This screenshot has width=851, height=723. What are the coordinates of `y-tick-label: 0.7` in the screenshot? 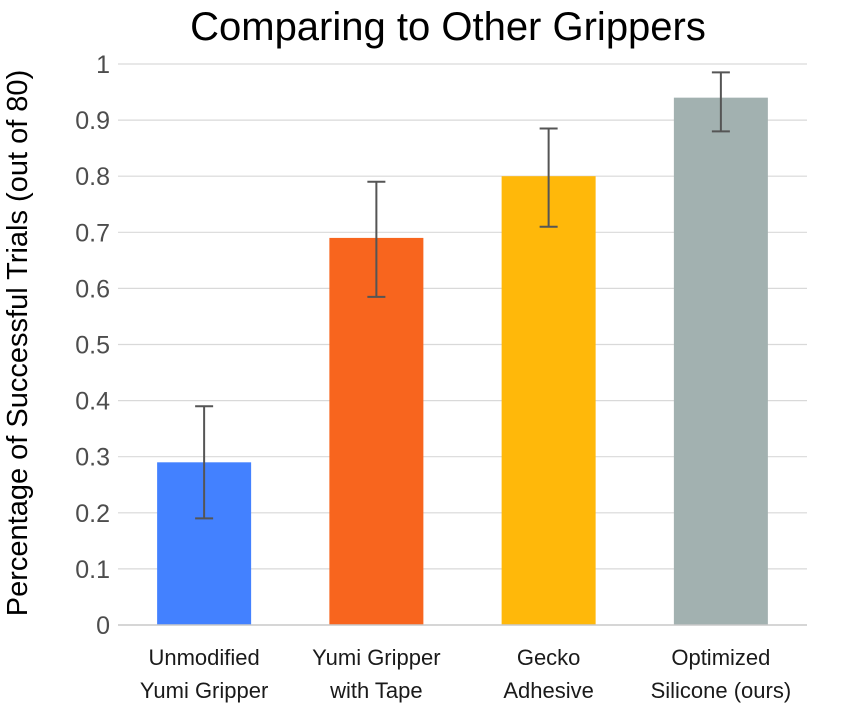 It's located at (92, 233).